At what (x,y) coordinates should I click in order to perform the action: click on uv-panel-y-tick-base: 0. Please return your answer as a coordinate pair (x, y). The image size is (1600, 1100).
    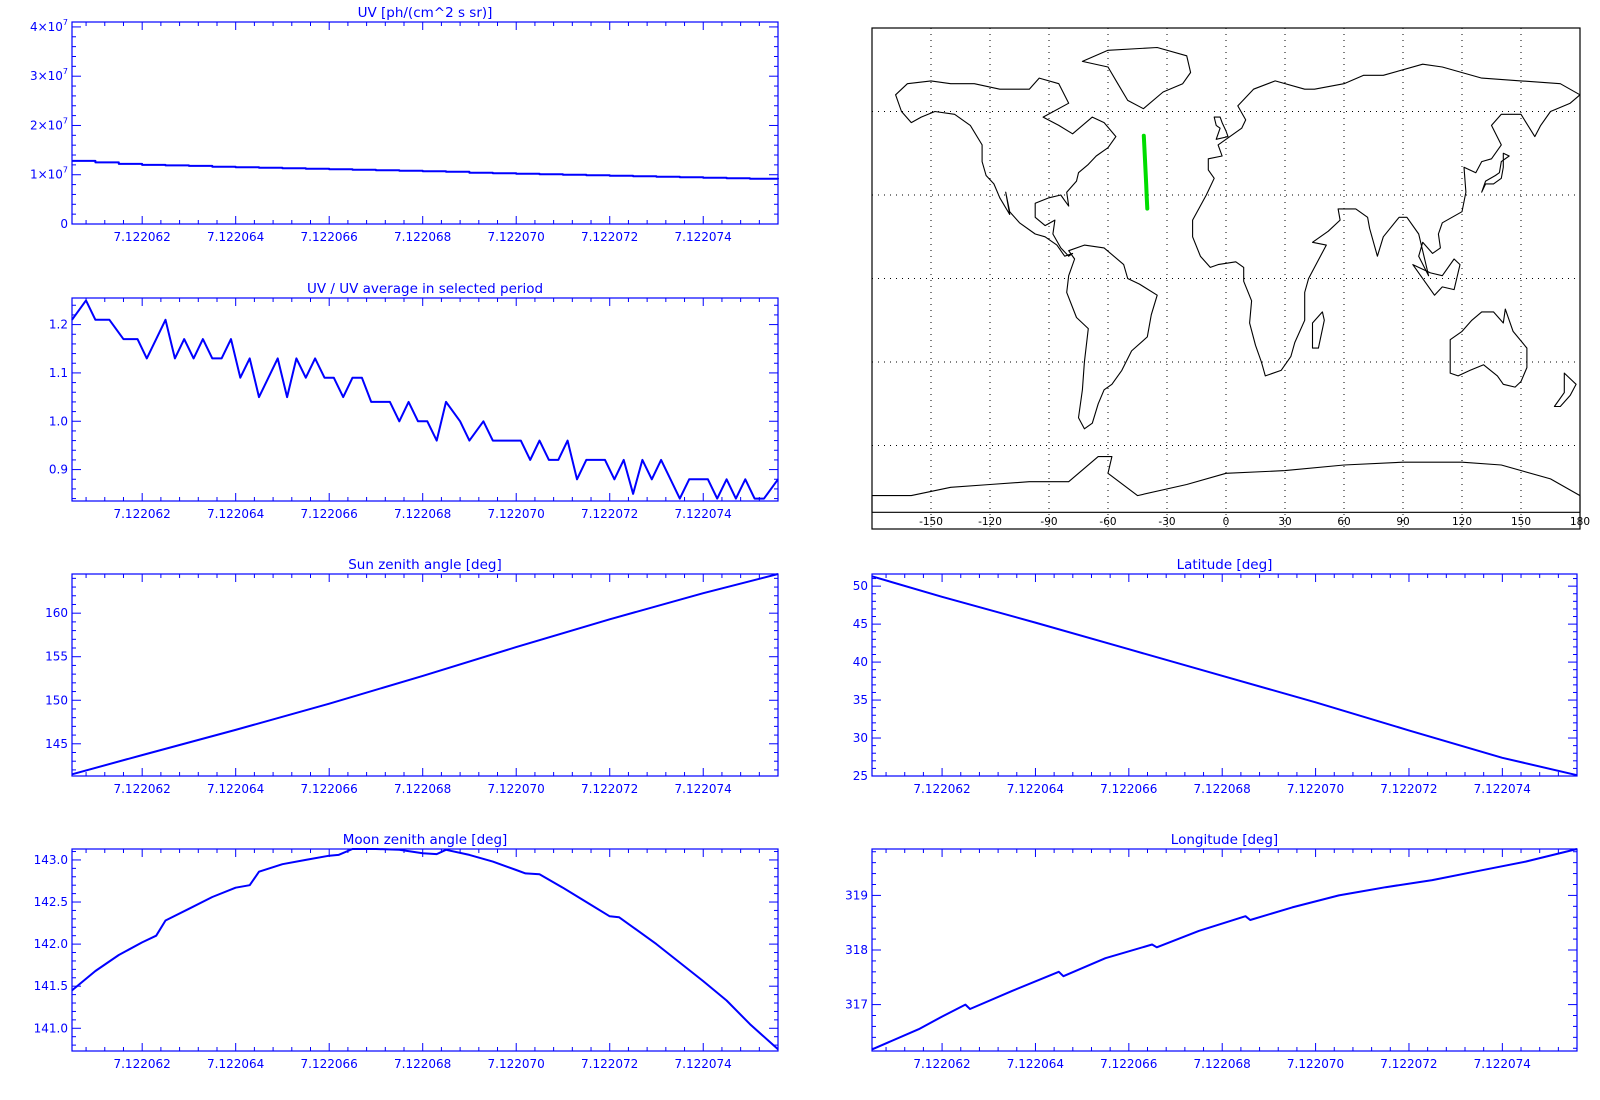
    Looking at the image, I should click on (64, 224).